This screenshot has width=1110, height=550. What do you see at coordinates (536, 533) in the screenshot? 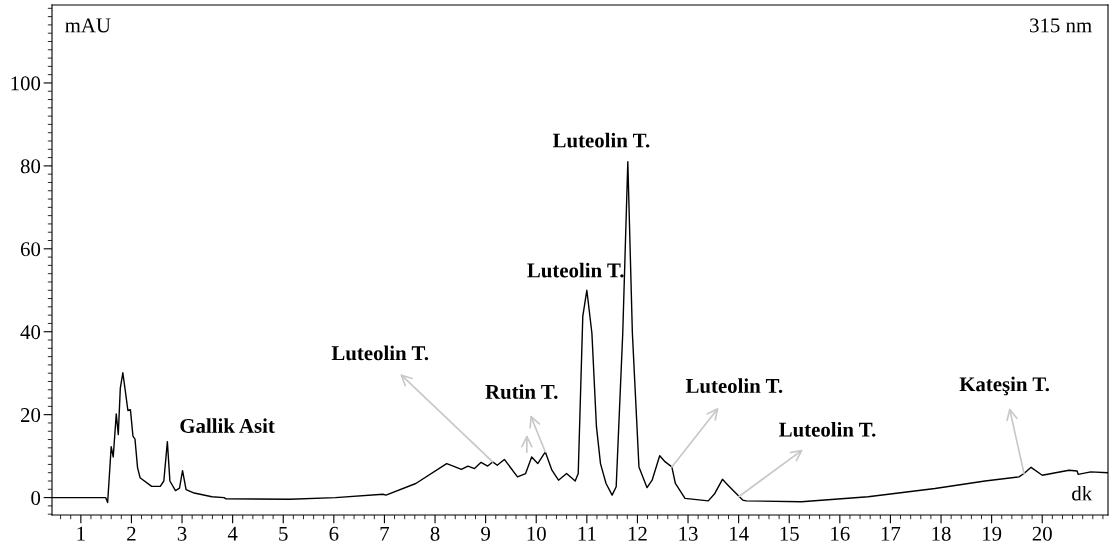
I see `x-tick-label: 10` at bounding box center [536, 533].